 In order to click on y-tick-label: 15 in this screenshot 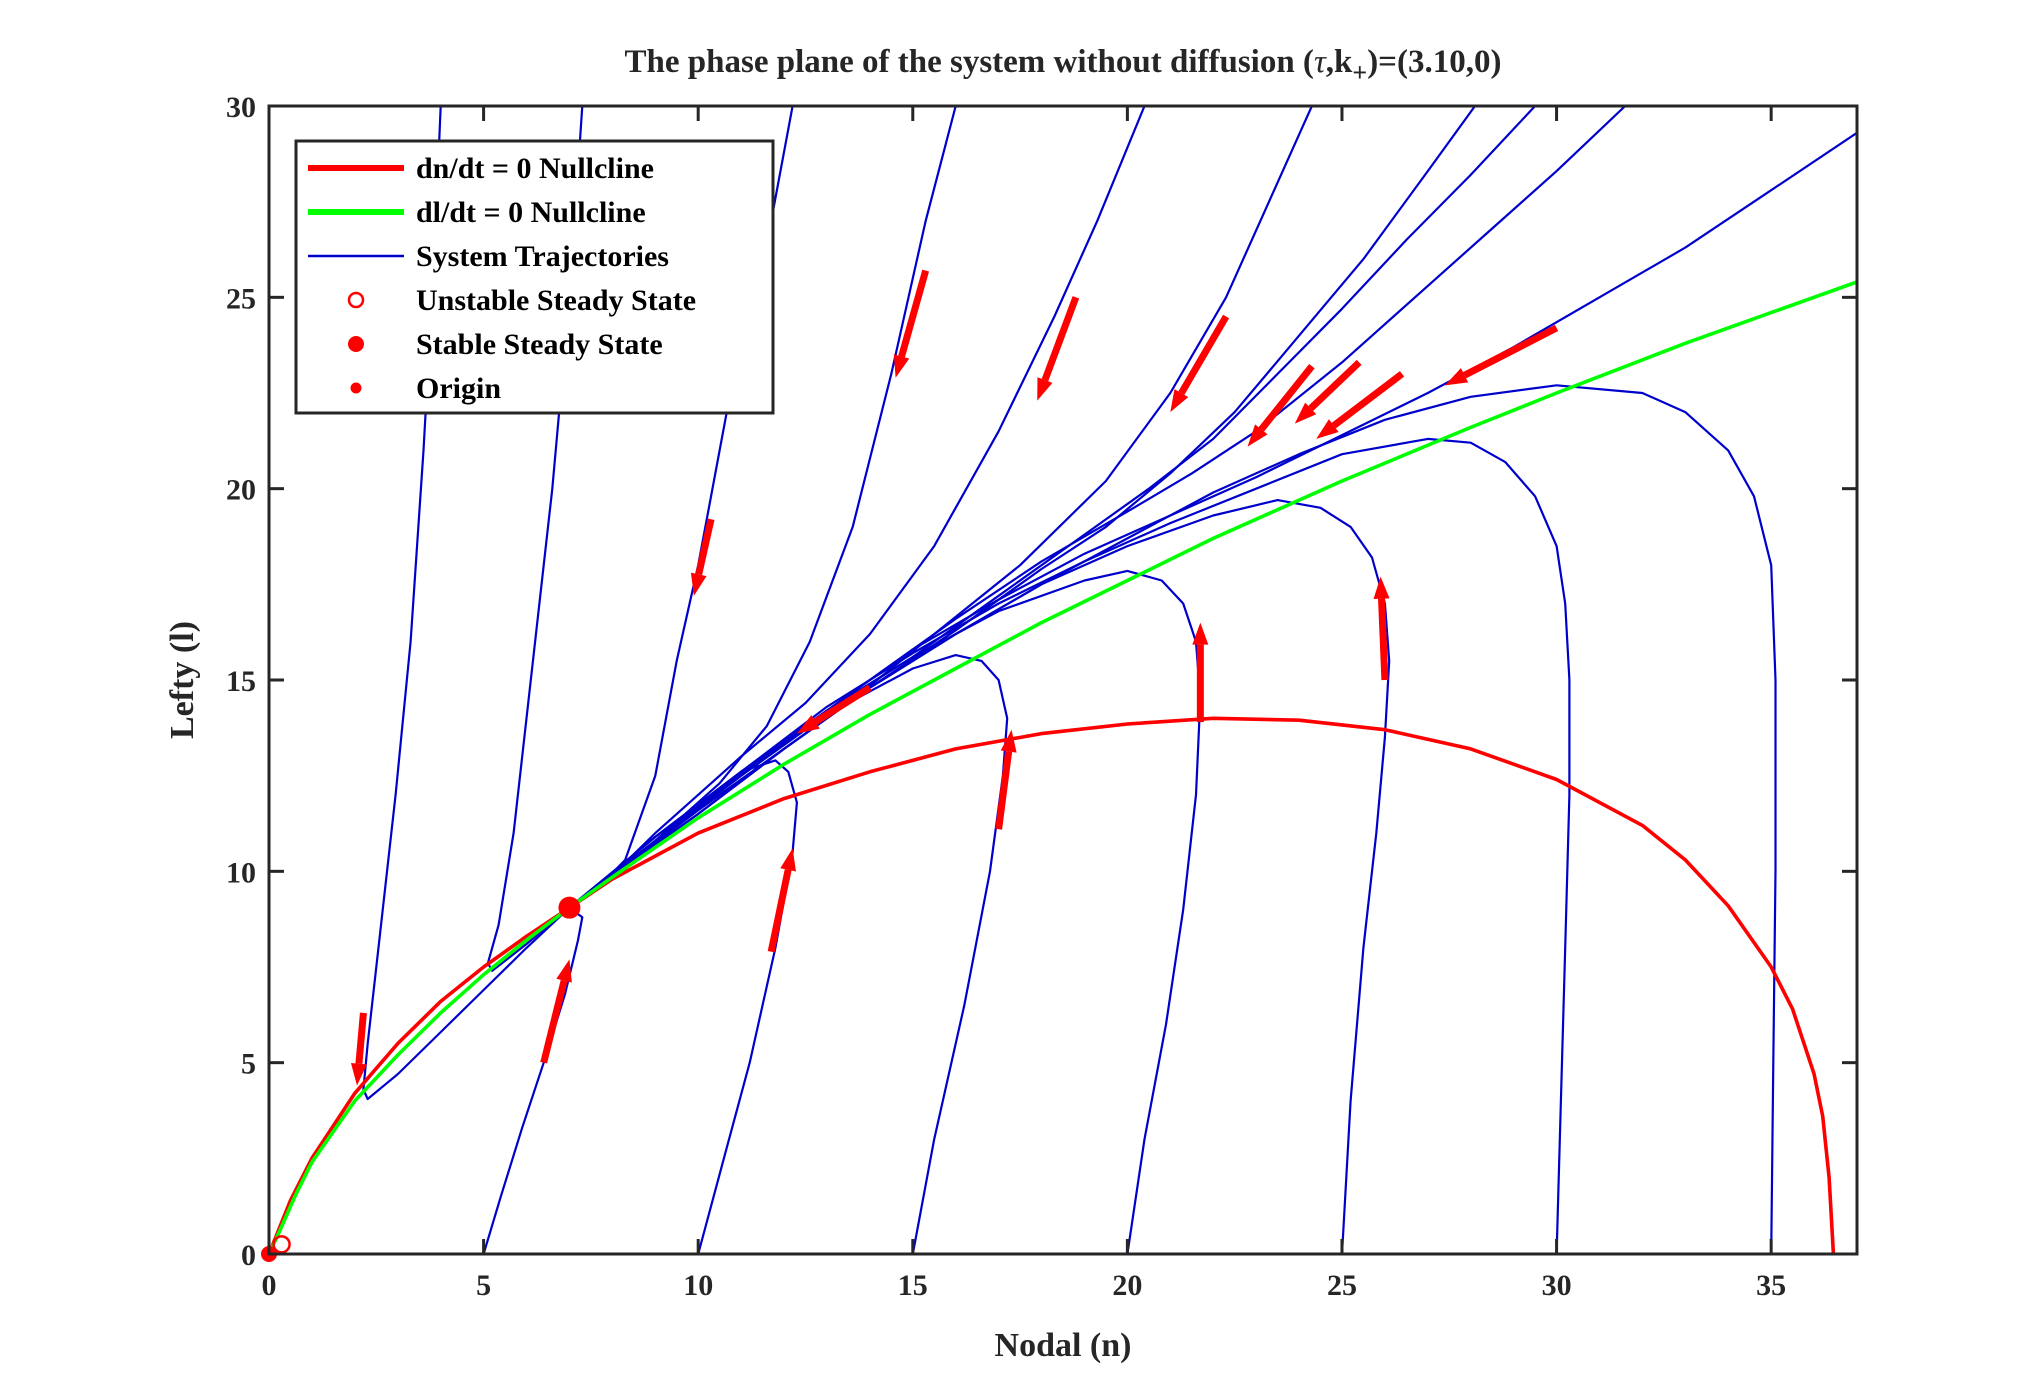, I will do `click(241, 681)`.